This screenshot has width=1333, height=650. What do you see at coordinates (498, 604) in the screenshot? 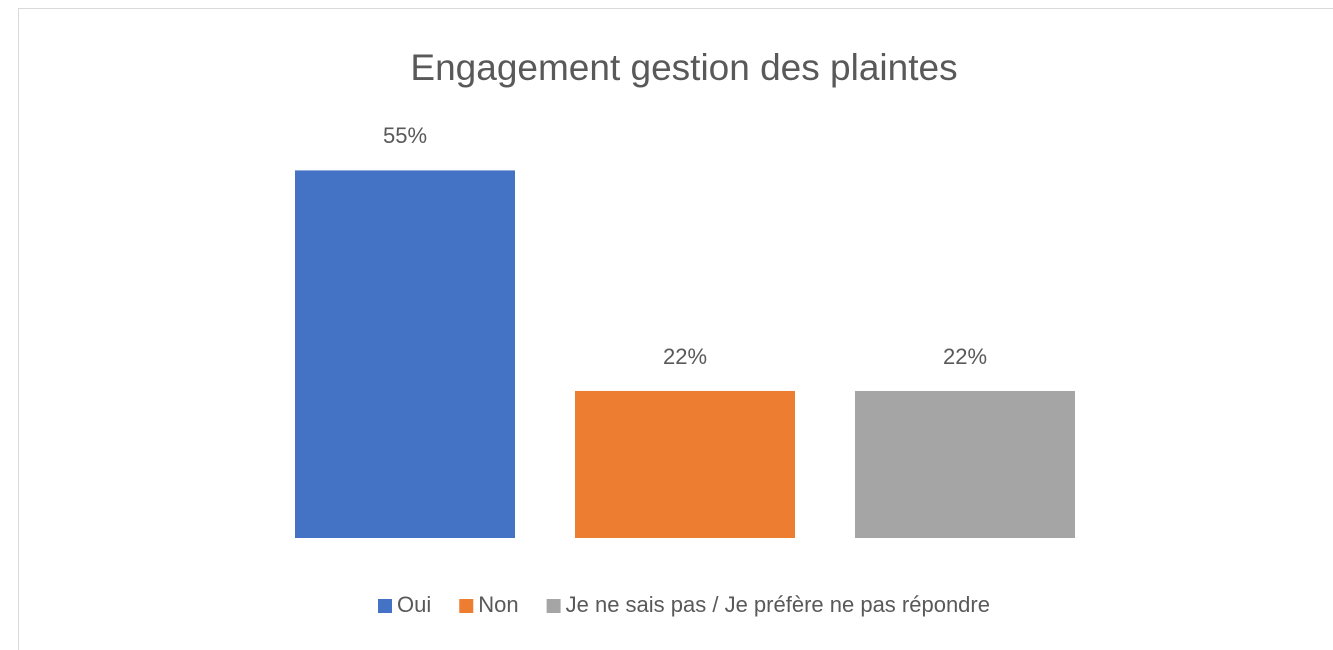
I see `legend-label: Non` at bounding box center [498, 604].